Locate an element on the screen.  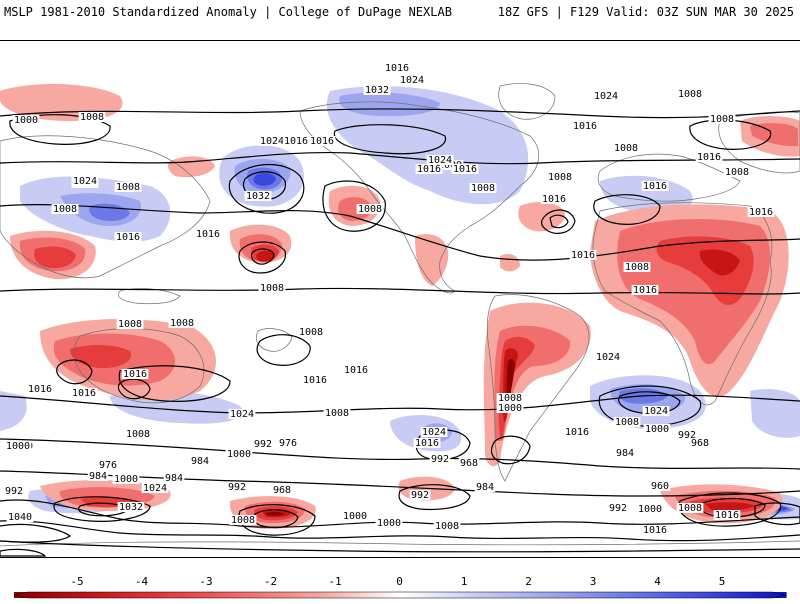
colorbar-tick-label: -3 is located at coordinates (205, 581).